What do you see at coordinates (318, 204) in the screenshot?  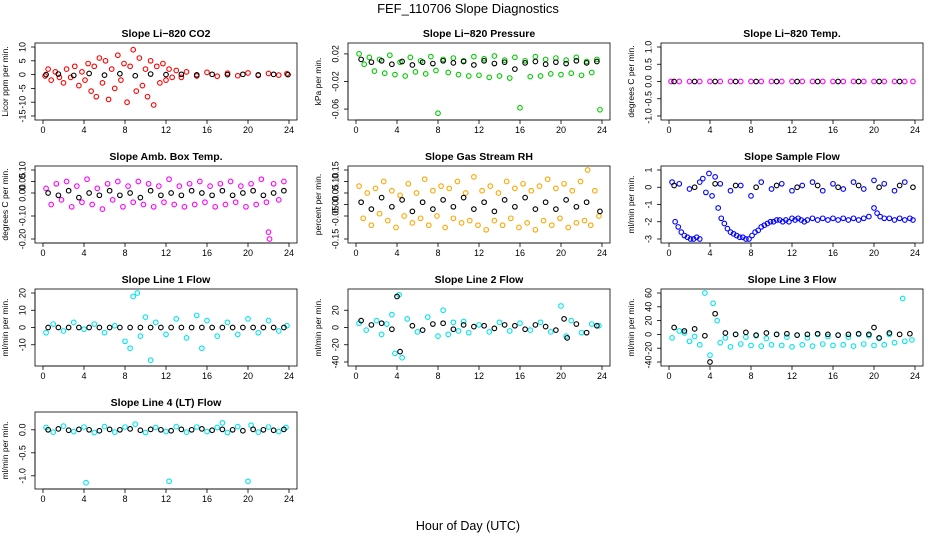 I see `y-axis-label: percent per min.` at bounding box center [318, 204].